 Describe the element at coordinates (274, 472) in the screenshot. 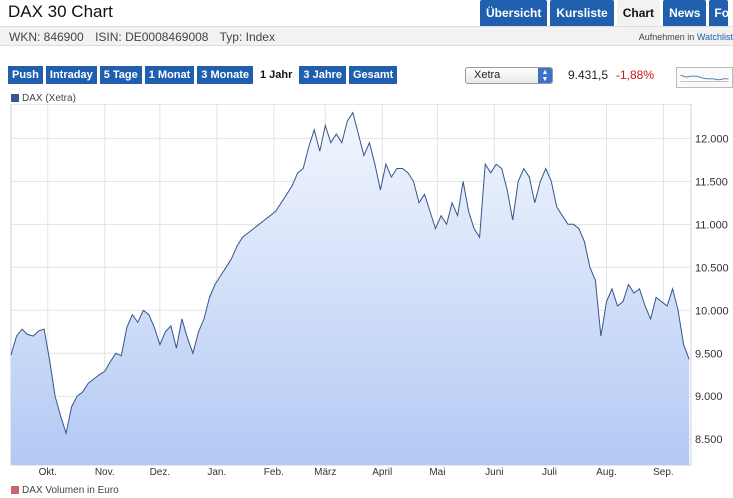

I see `x-tick-label: Feb.` at that location.